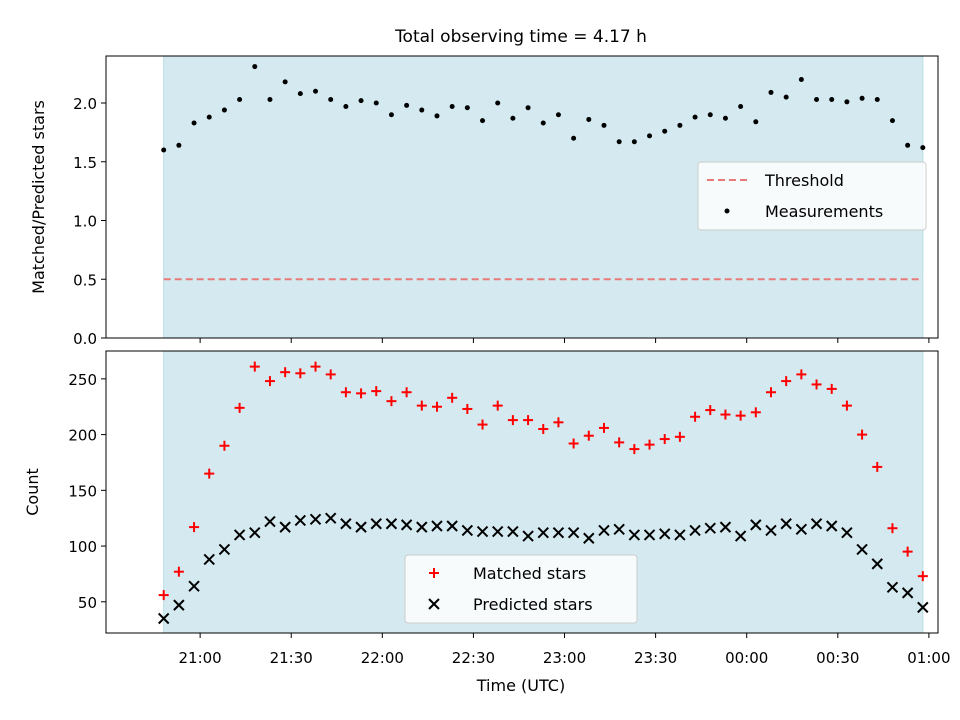  Describe the element at coordinates (804, 180) in the screenshot. I see `legend-threshold-label: Threshold` at that location.